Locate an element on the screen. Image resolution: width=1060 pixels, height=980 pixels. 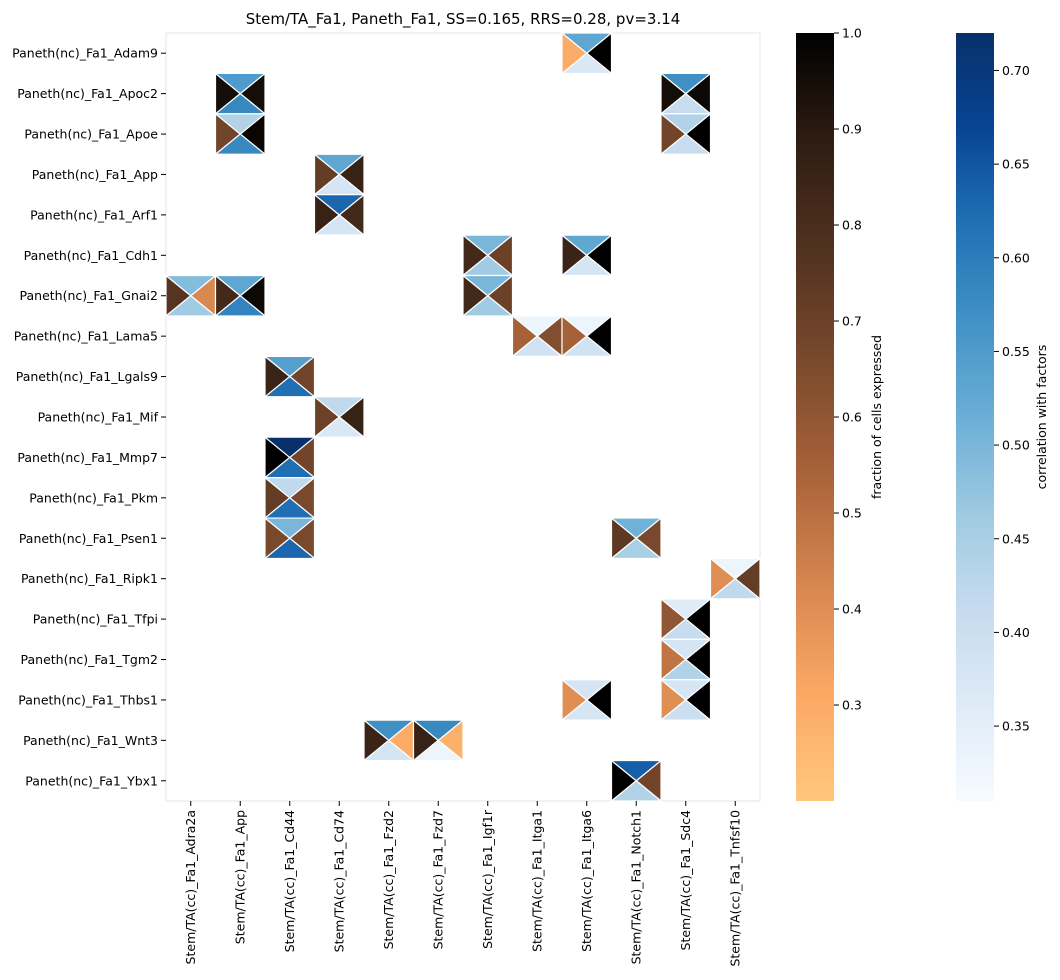
colorbar-tick-label: 0.70 is located at coordinates (1016, 70).